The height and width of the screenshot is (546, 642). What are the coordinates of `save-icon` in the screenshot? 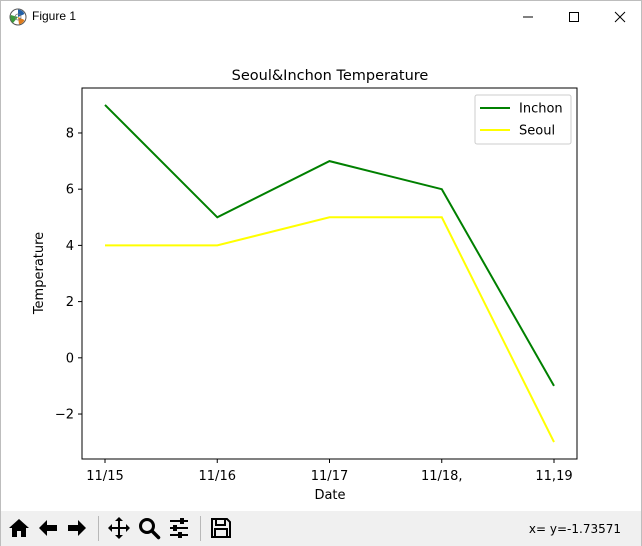 It's located at (221, 528).